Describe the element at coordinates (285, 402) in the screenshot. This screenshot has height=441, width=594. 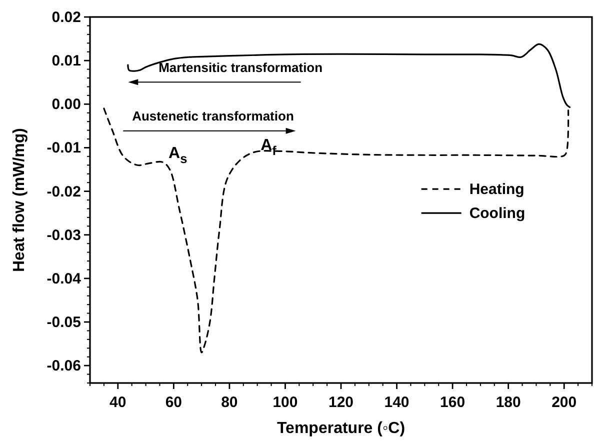
I see `x-tick-label: 100` at that location.